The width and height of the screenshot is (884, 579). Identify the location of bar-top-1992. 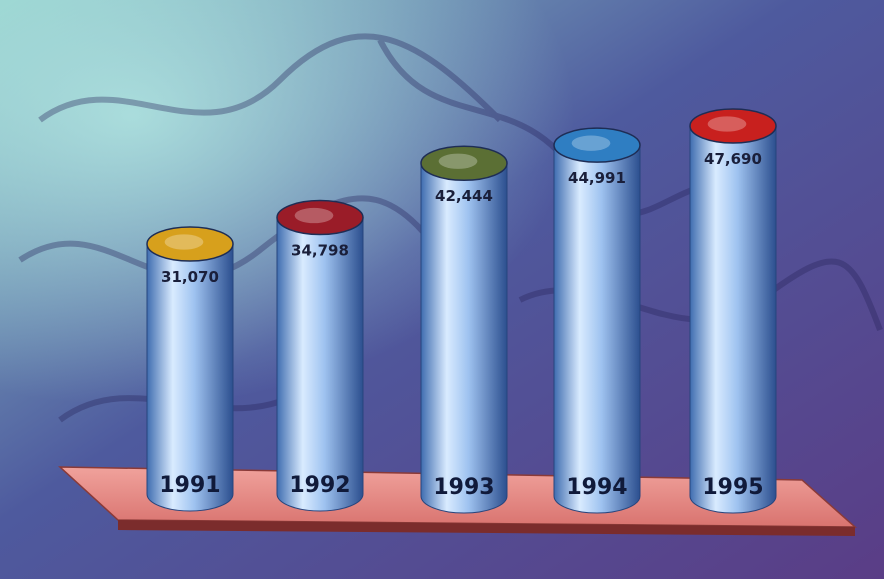
(320, 217).